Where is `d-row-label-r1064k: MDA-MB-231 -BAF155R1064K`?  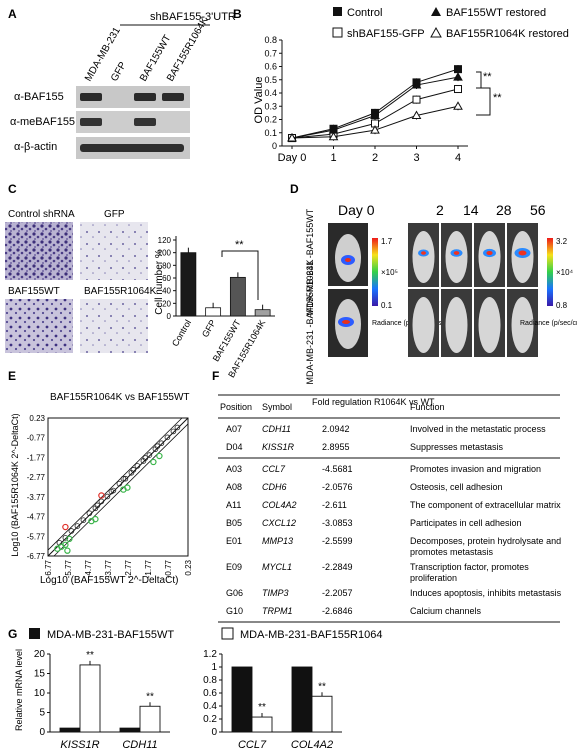 d-row-label-r1064k: MDA-MB-231 -BAF155R1064K is located at coordinates (310, 321).